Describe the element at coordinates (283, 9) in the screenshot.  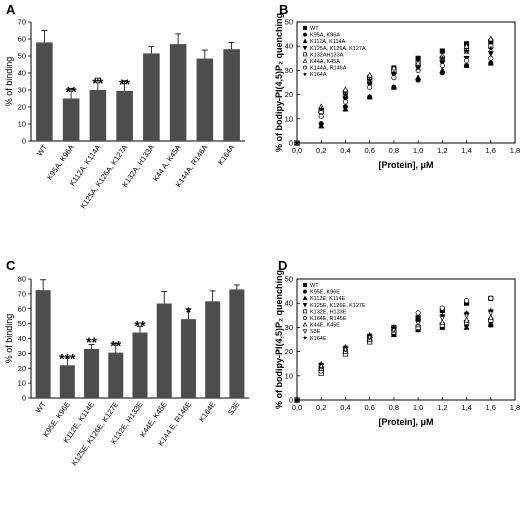
I see `panel-letter: B` at that location.